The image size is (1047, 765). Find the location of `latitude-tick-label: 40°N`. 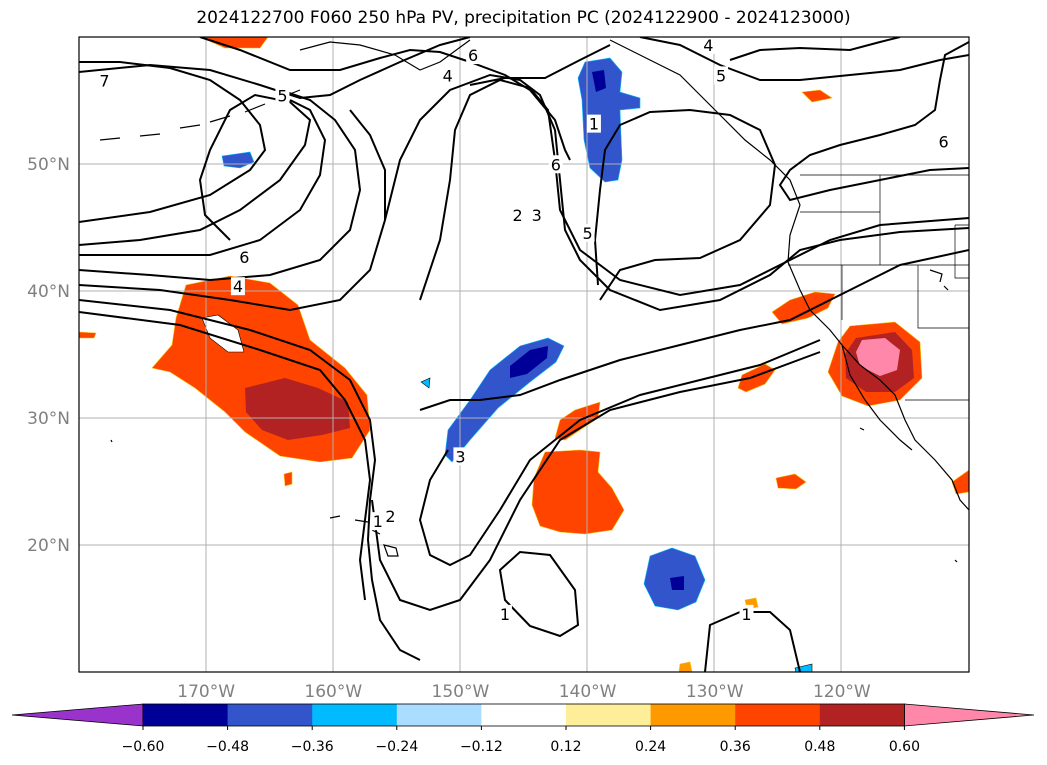

latitude-tick-label: 40°N is located at coordinates (48, 292).